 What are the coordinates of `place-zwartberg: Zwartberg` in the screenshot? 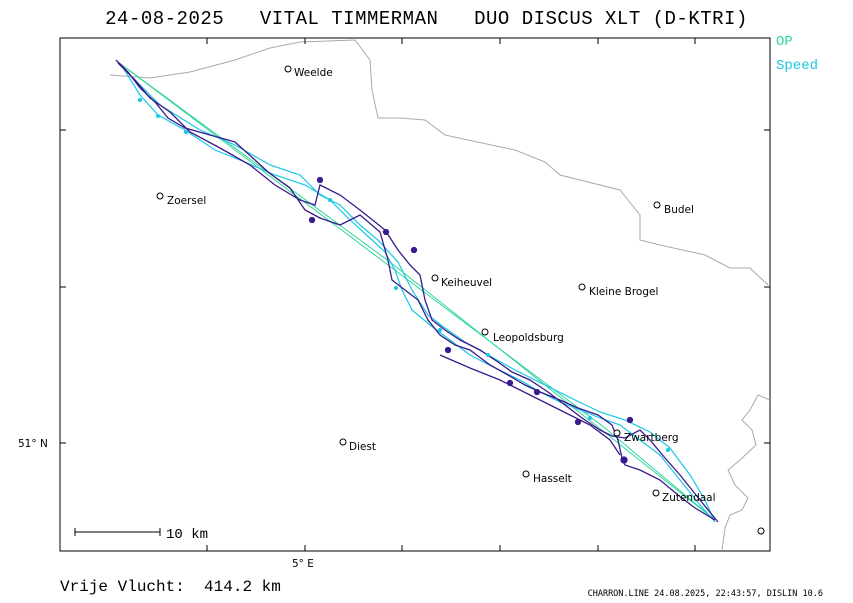 It's located at (651, 438).